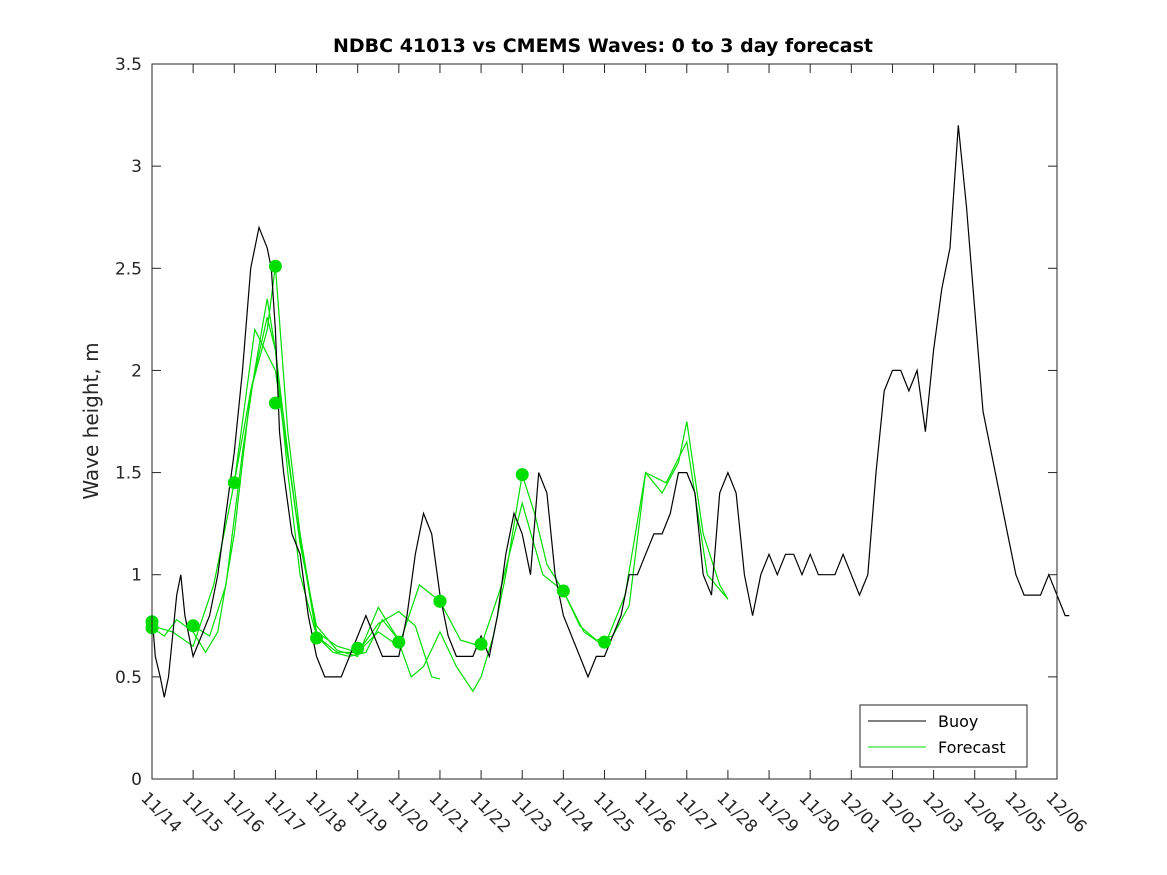 The height and width of the screenshot is (875, 1167). I want to click on legend: Buoy Forecast, so click(943, 736).